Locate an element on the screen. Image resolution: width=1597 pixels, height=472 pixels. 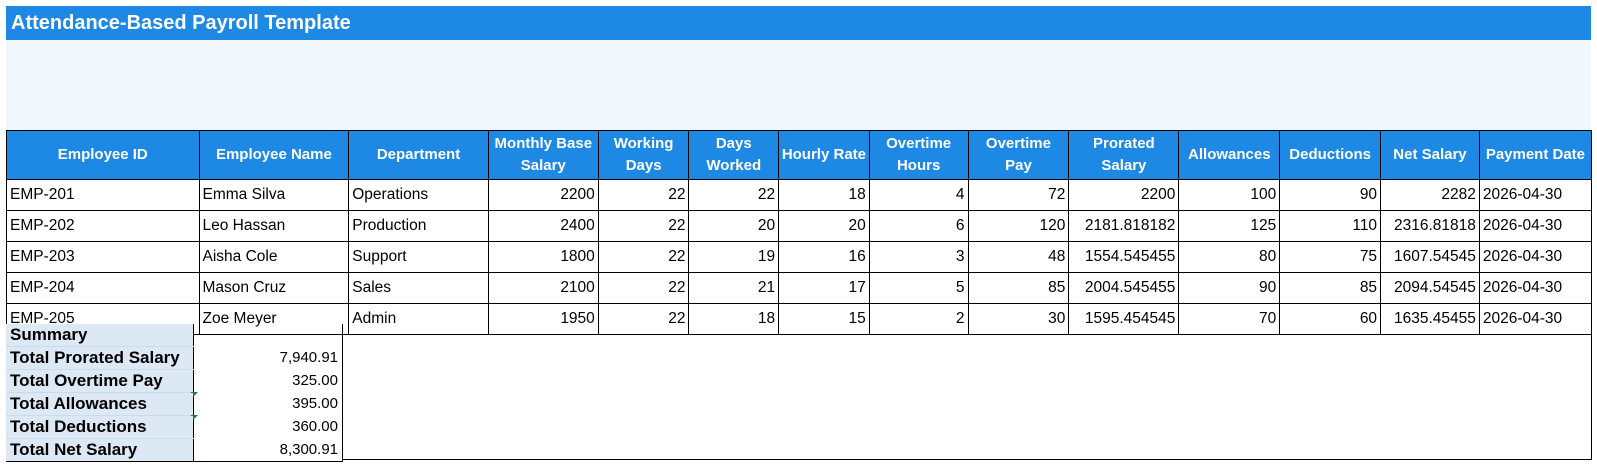
col-header-allowances: Allowances is located at coordinates (1229, 155).